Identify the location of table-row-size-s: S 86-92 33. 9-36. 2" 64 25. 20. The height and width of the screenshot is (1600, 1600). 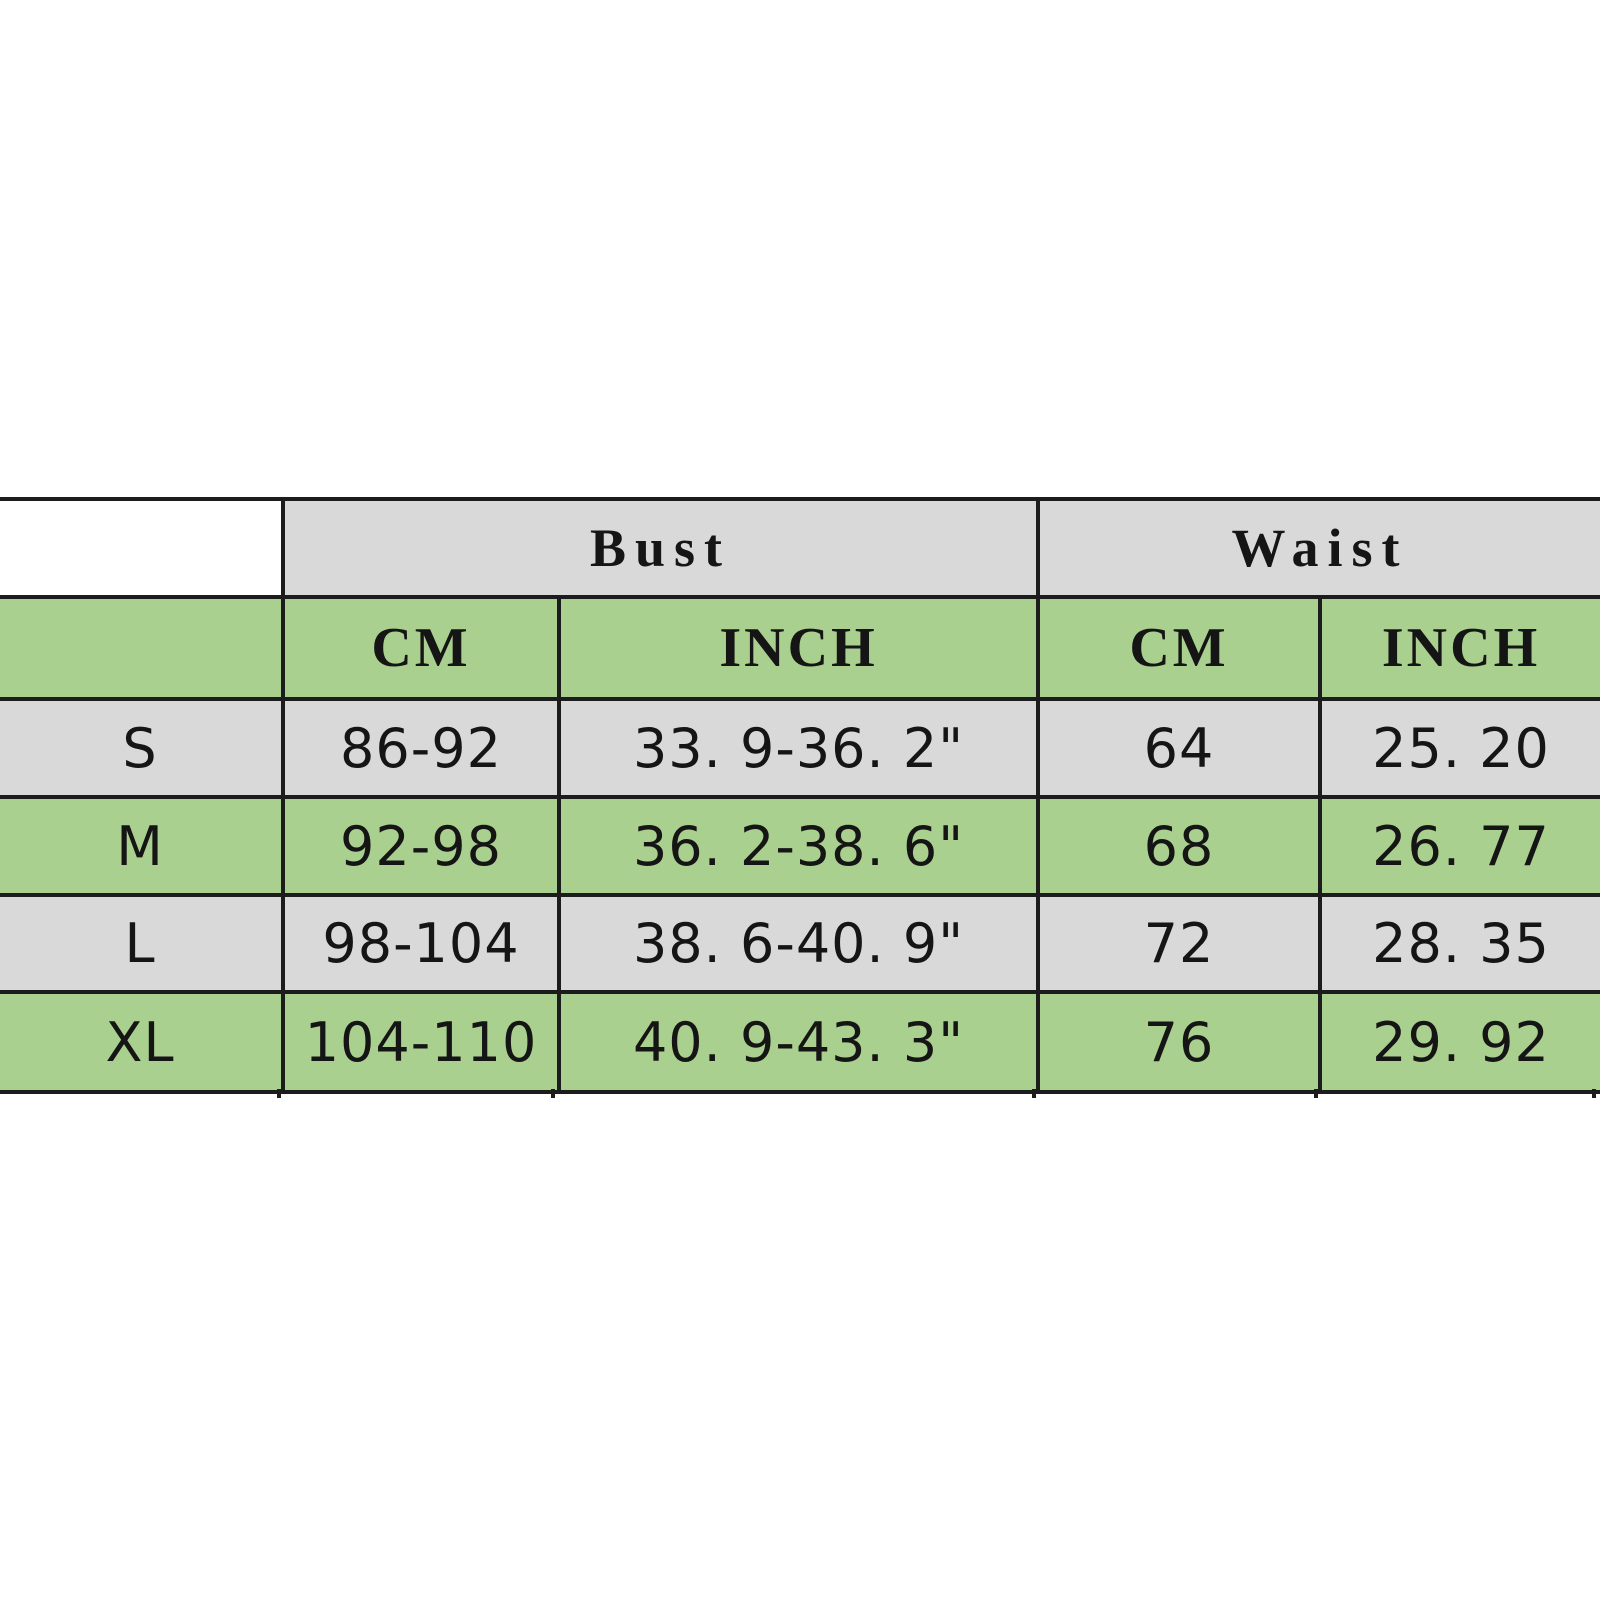
(800, 748).